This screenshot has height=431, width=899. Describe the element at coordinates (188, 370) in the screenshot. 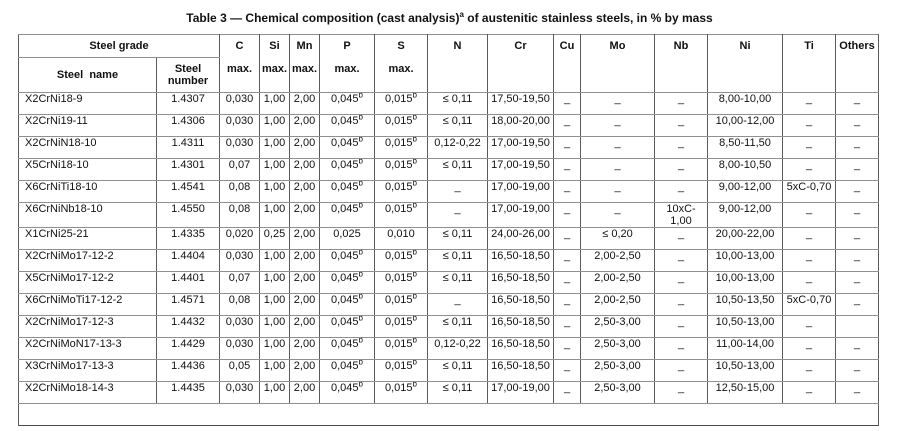

I see `cell-number: 1.4436` at that location.